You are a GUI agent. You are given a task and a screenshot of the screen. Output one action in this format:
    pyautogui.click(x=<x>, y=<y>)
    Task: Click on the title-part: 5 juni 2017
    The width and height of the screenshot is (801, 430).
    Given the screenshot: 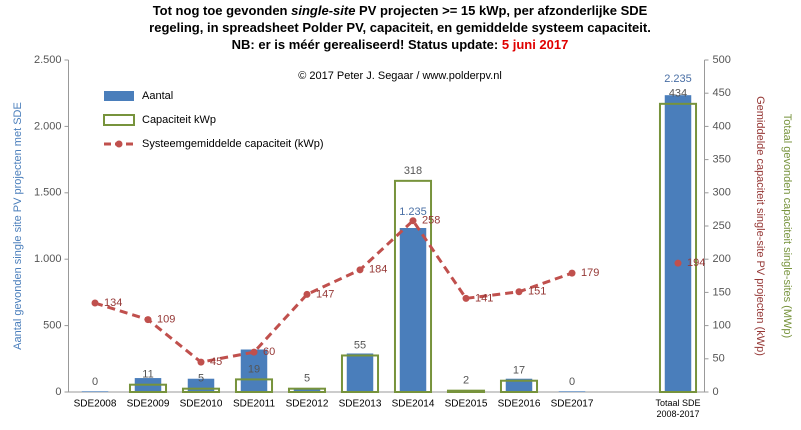 What is the action you would take?
    pyautogui.click(x=535, y=44)
    